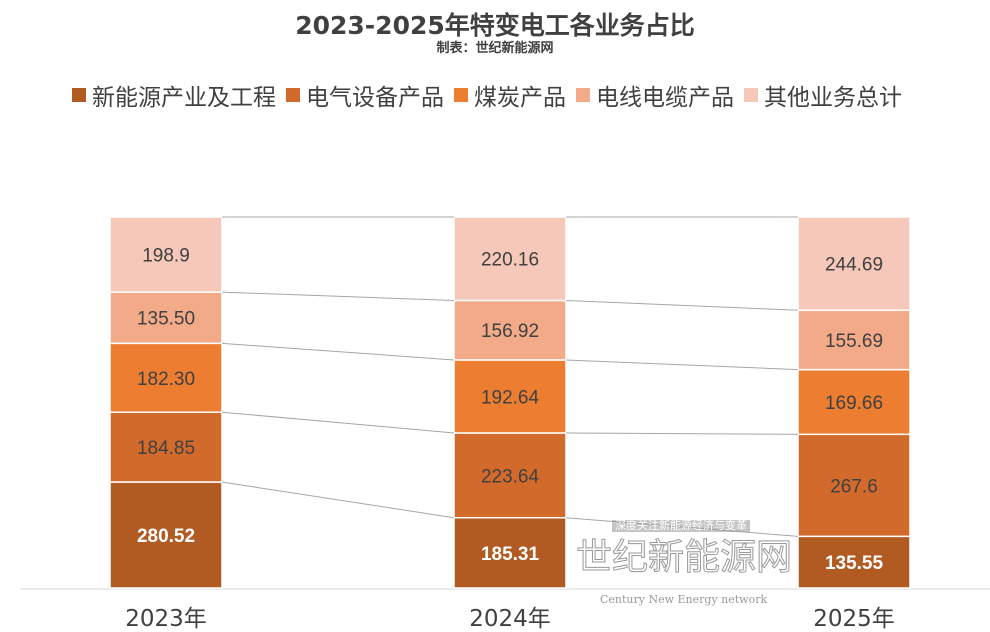  I want to click on legend-label: 电线电缆产品, so click(665, 98).